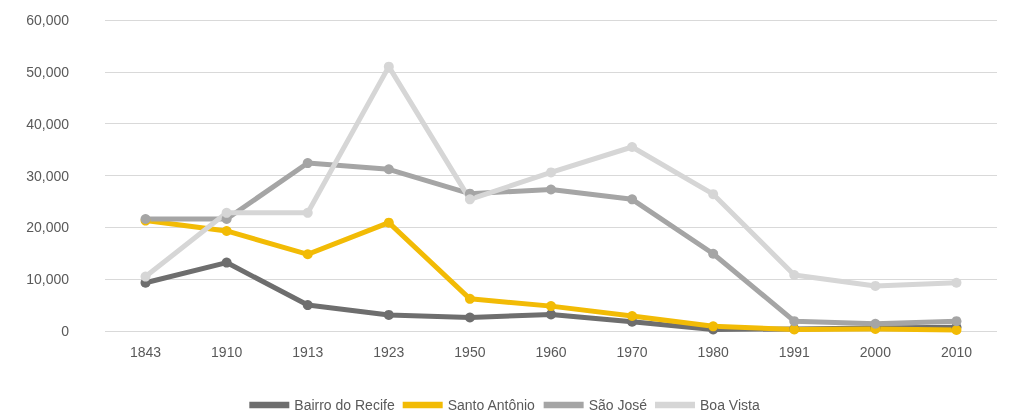 The image size is (1009, 419). Describe the element at coordinates (713, 352) in the screenshot. I see `x-tick-label: 1980` at that location.